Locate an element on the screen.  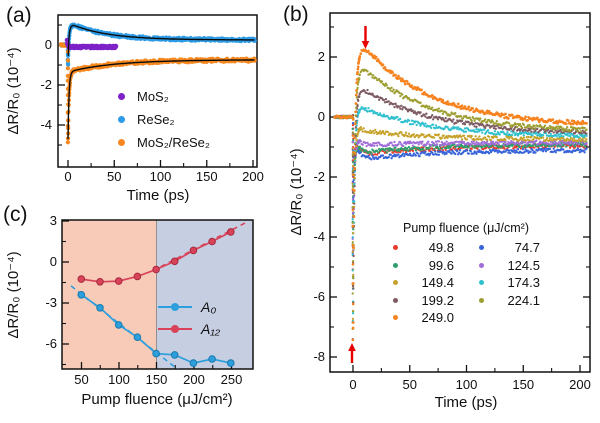
c-y-tick: -3 is located at coordinates (51, 302).